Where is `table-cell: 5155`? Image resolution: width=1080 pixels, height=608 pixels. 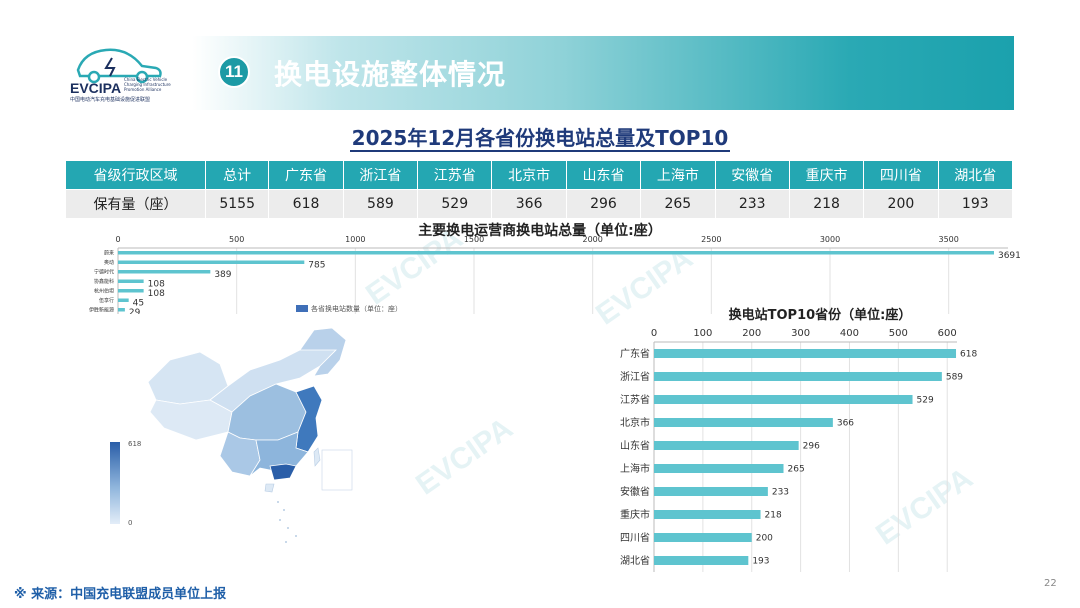 table-cell: 5155 is located at coordinates (237, 204).